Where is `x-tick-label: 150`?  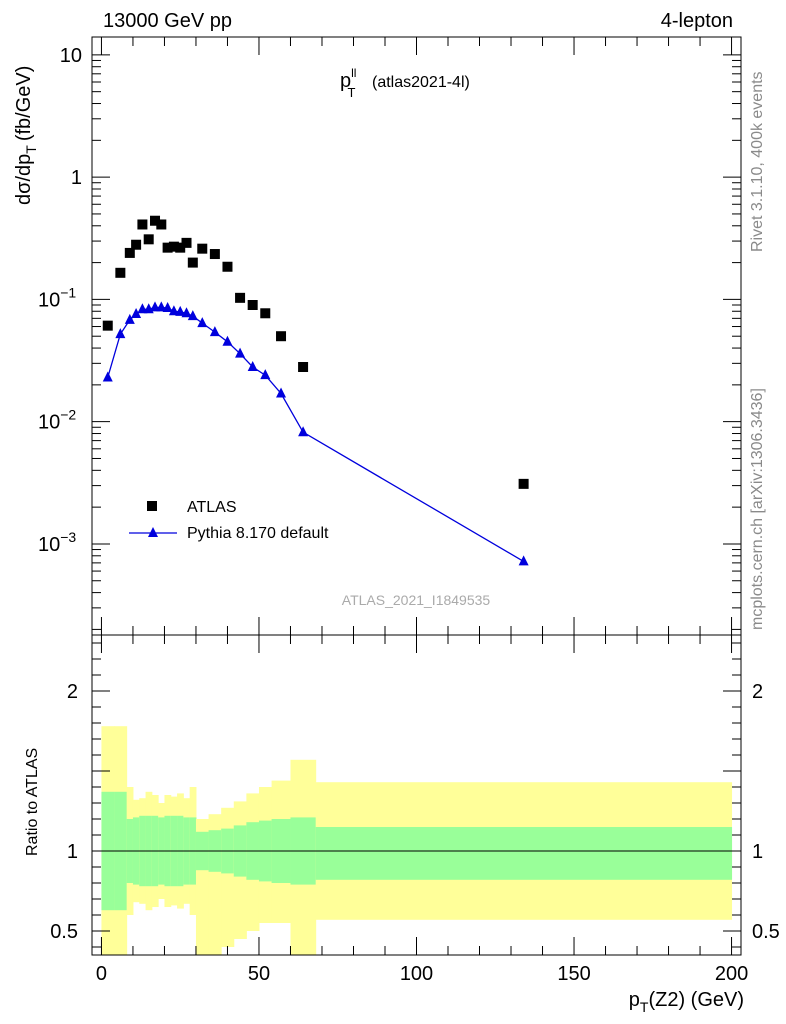 x-tick-label: 150 is located at coordinates (573, 974).